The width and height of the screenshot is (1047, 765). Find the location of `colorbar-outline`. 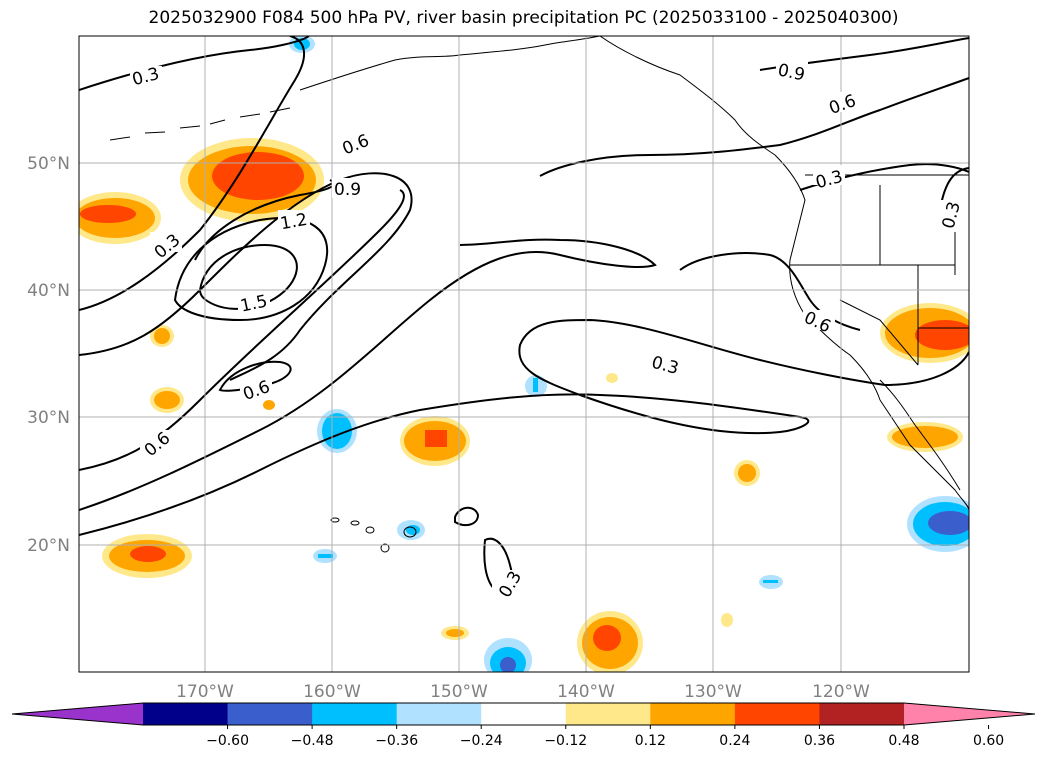

colorbar-outline is located at coordinates (523, 714).